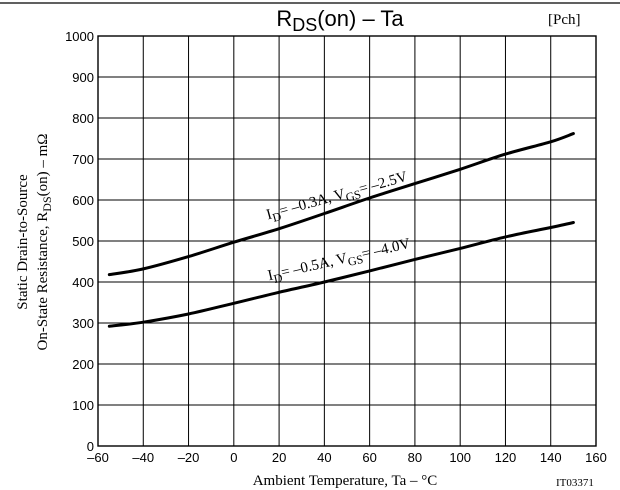 Image resolution: width=620 pixels, height=490 pixels. Describe the element at coordinates (44, 242) in the screenshot. I see `y-axis-label-line2: On-State Resistance, RDS(on) – mΩ` at that location.